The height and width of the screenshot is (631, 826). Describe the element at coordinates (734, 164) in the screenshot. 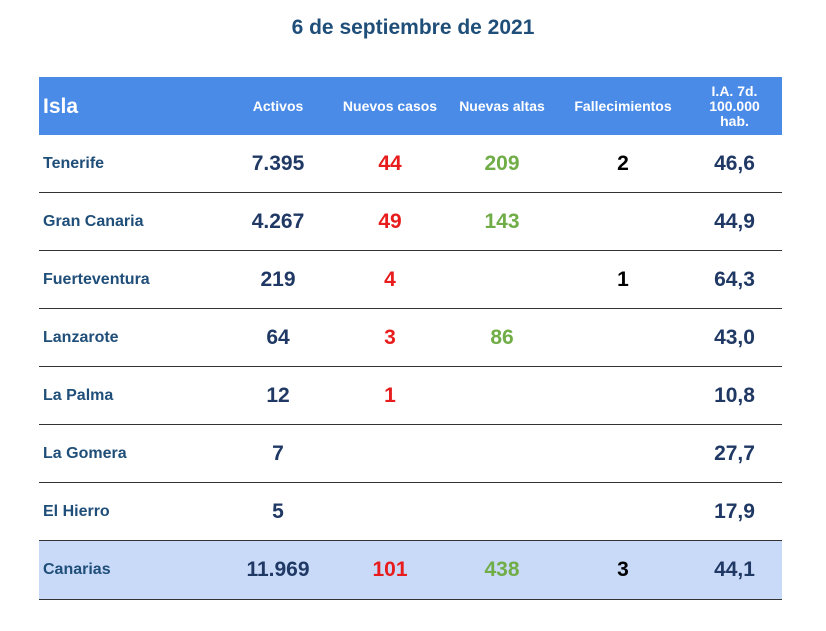

I see `cell-incidencia: 46,6` at that location.